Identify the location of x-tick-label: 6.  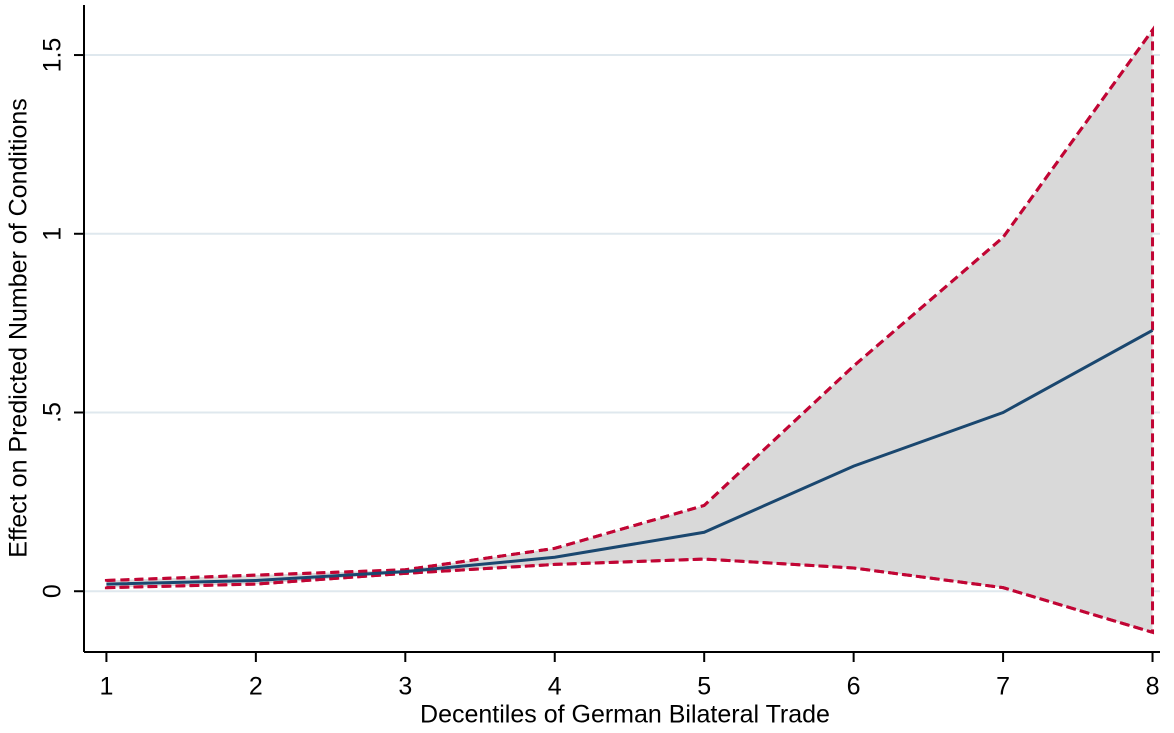
(854, 687).